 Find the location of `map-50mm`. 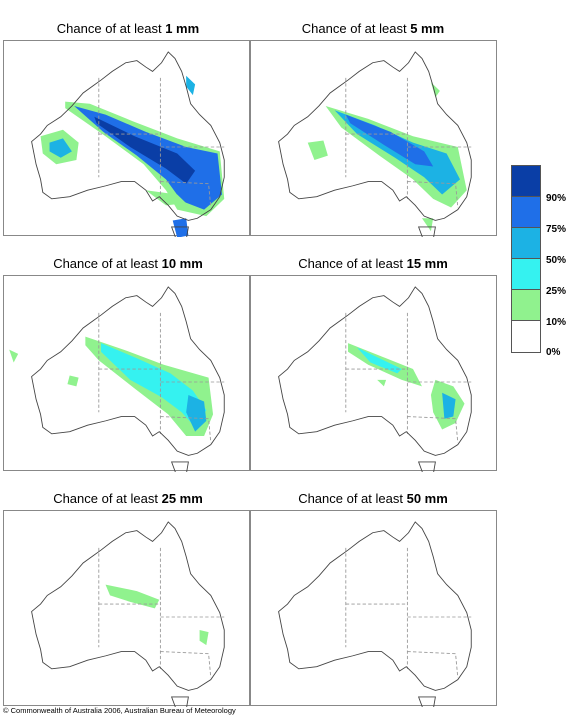

map-50mm is located at coordinates (373, 608).